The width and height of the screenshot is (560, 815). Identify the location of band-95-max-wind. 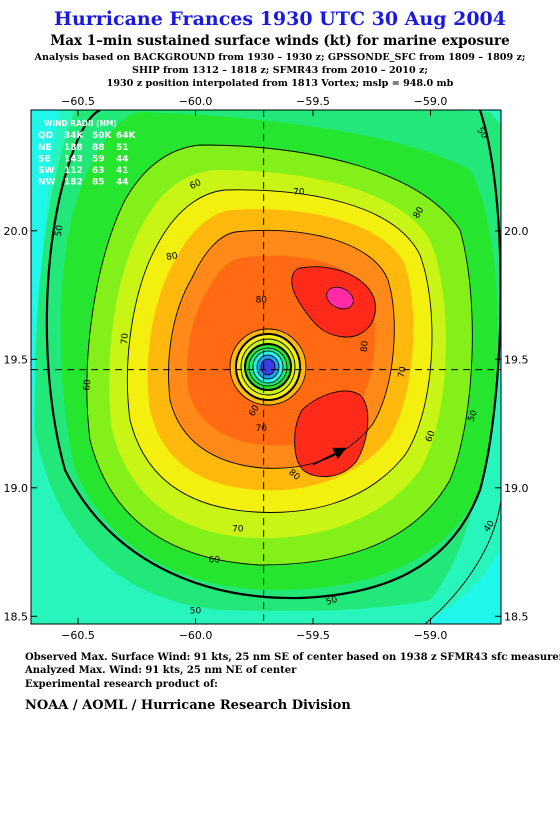
(340, 298).